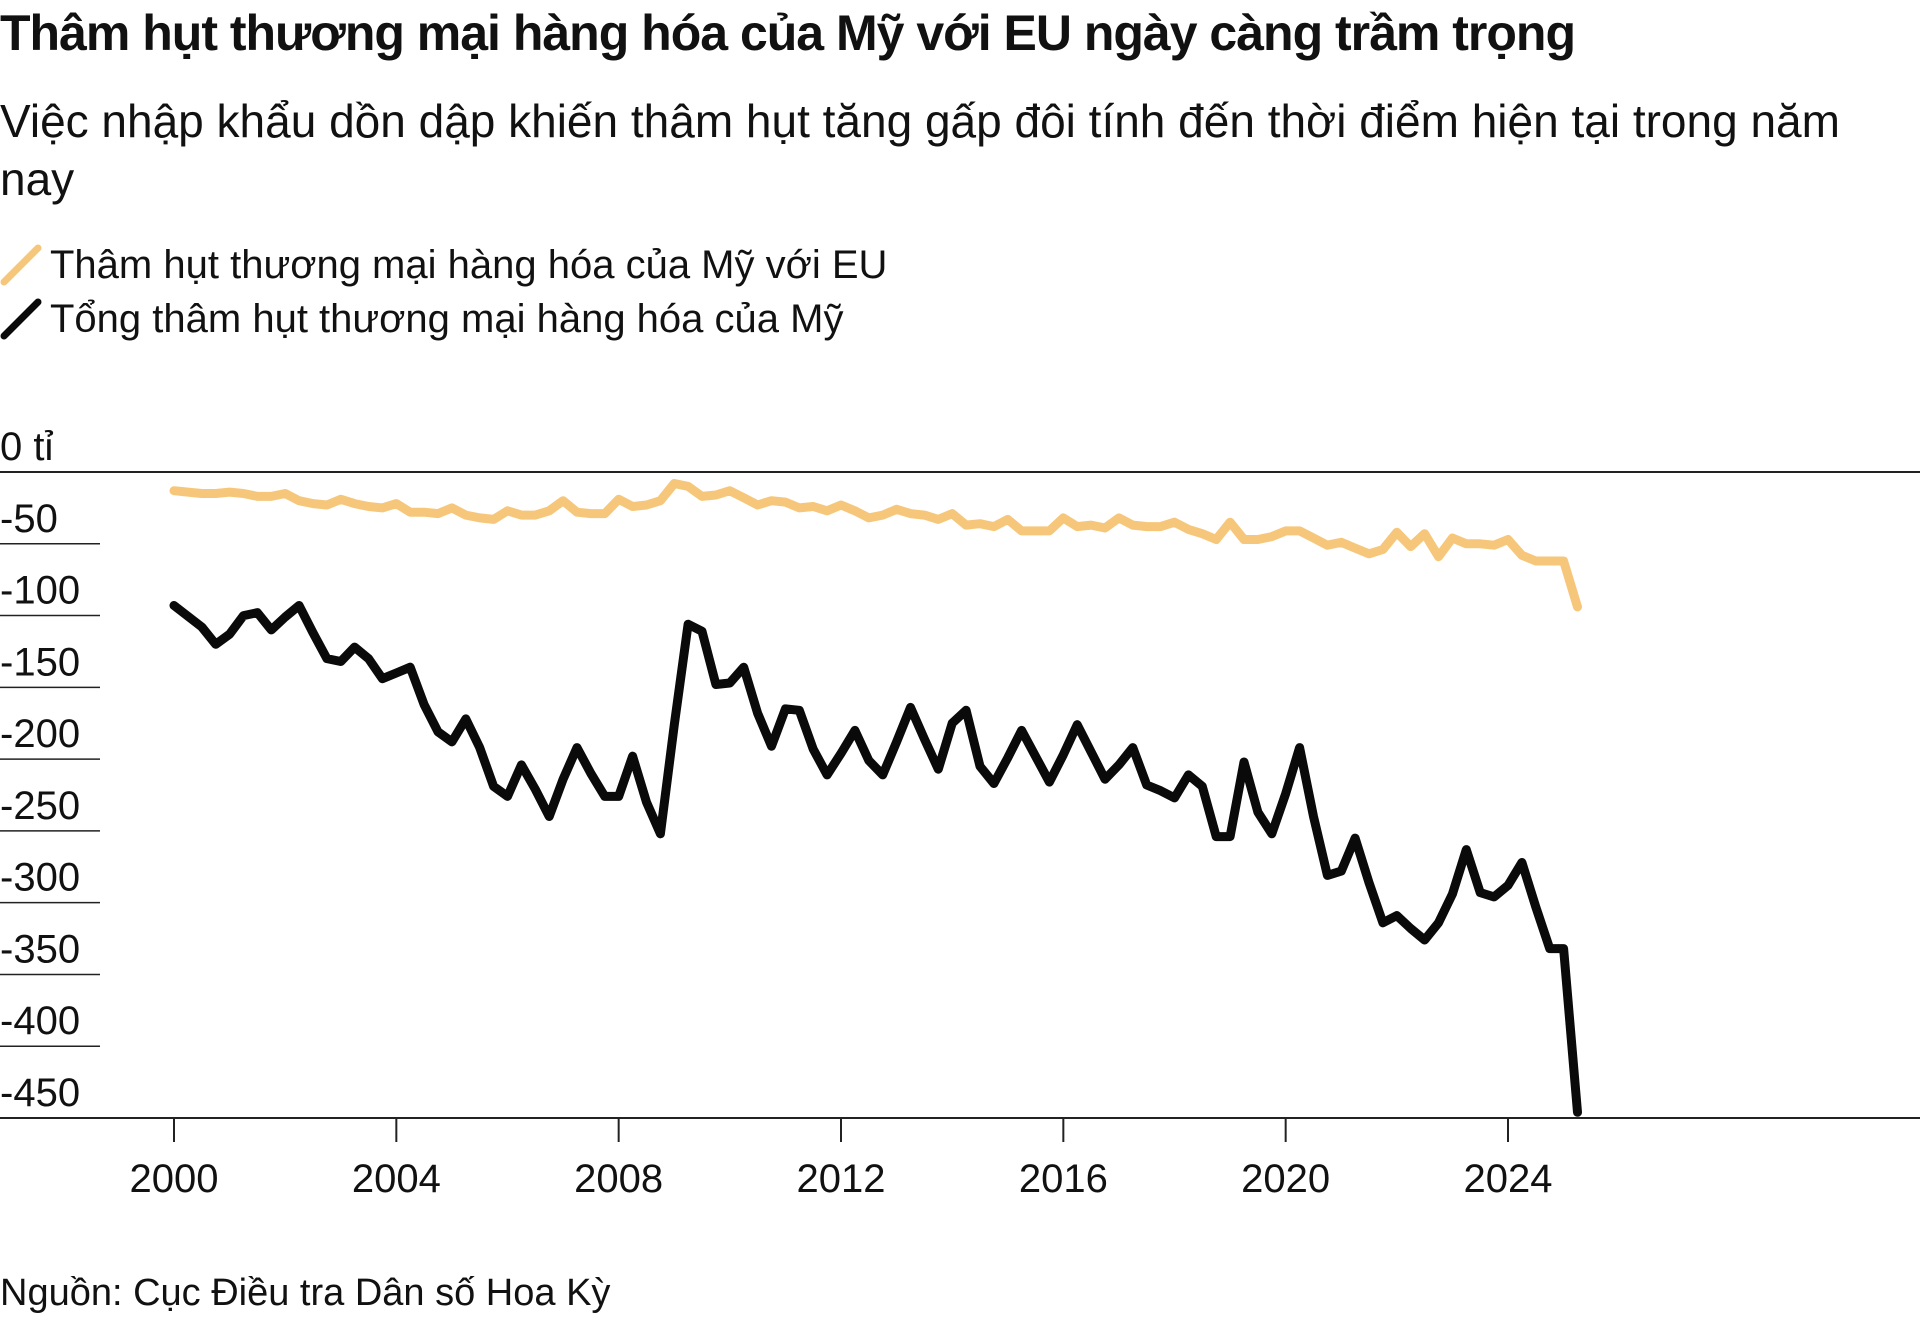  I want to click on x-tick-label: 2016, so click(1063, 1179).